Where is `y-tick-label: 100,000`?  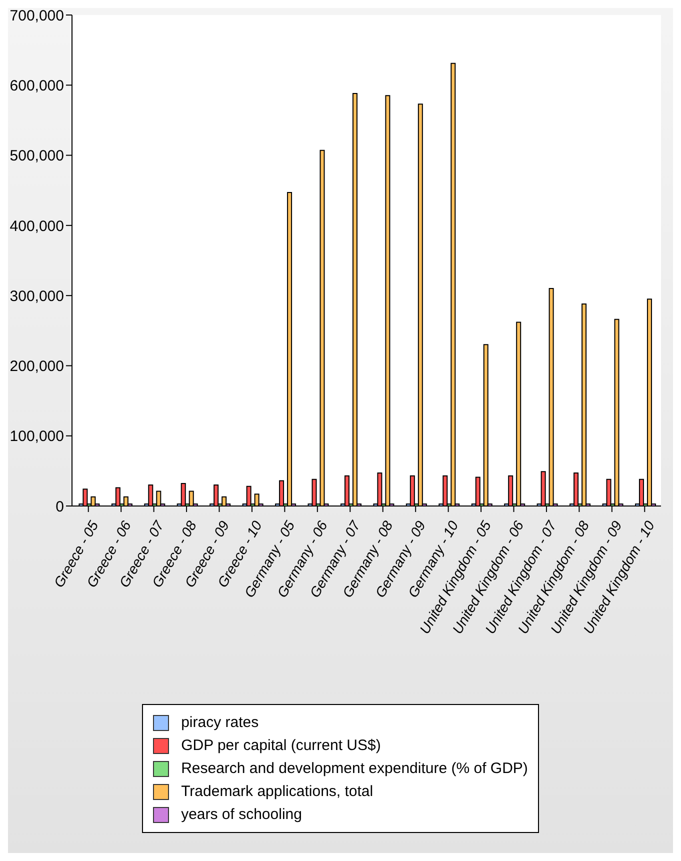 y-tick-label: 100,000 is located at coordinates (37, 437).